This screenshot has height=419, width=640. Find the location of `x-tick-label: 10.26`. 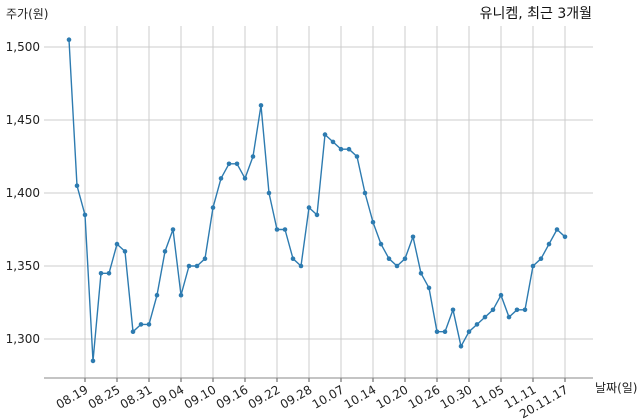

x-tick-label: 10.26 is located at coordinates (424, 396).